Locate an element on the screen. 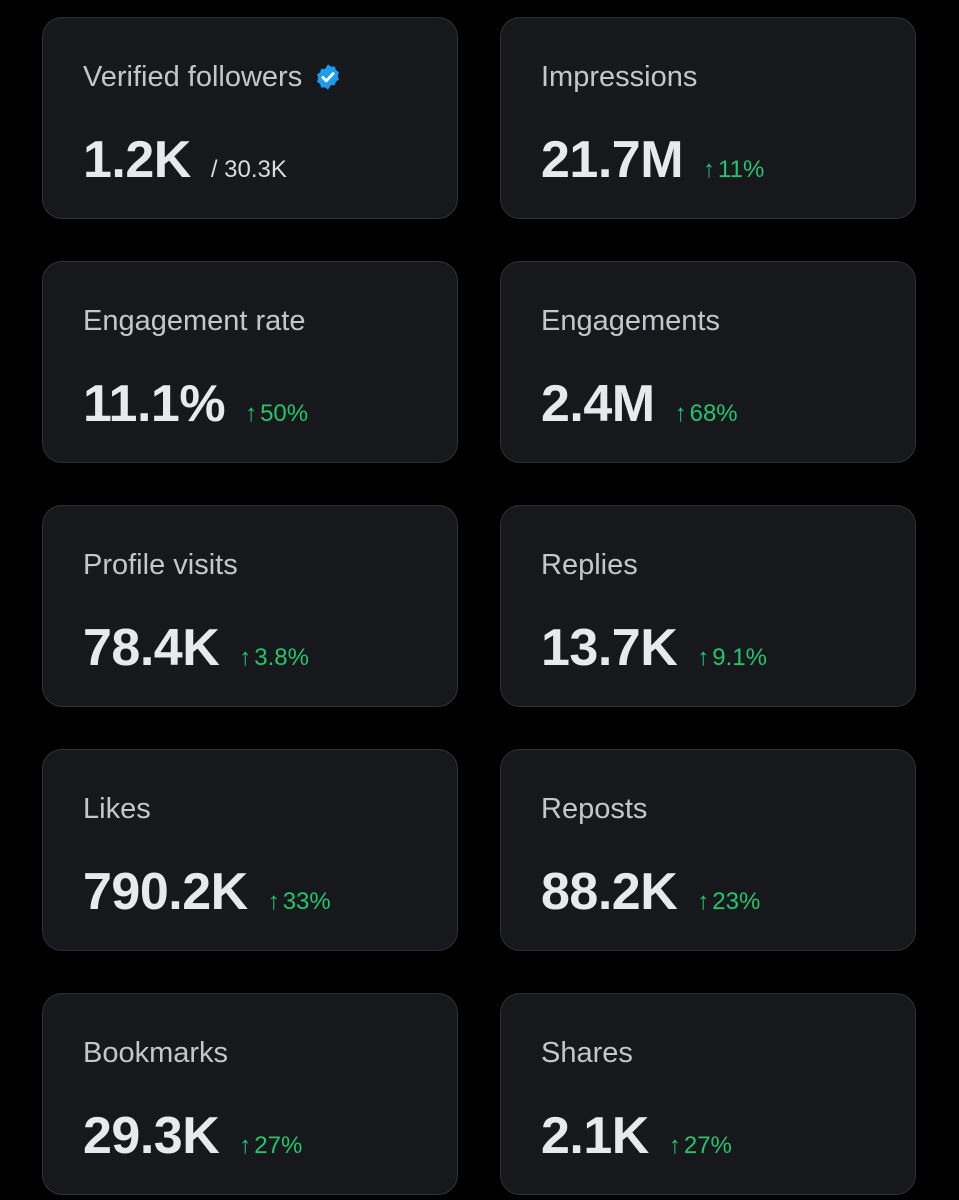  metric-label-row: Verified followers is located at coordinates (212, 77).